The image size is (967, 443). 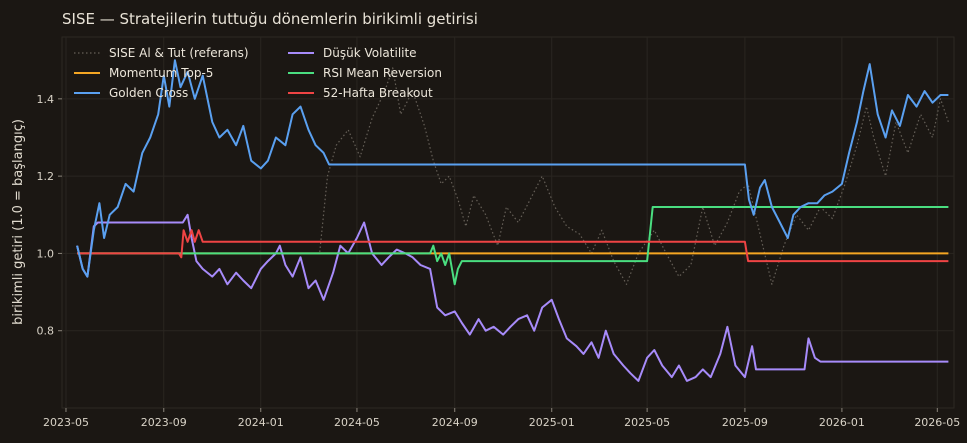 What do you see at coordinates (18, 222) in the screenshot?
I see `y-axis-label: birikimli getiri (1.0 = başlangıç)` at bounding box center [18, 222].